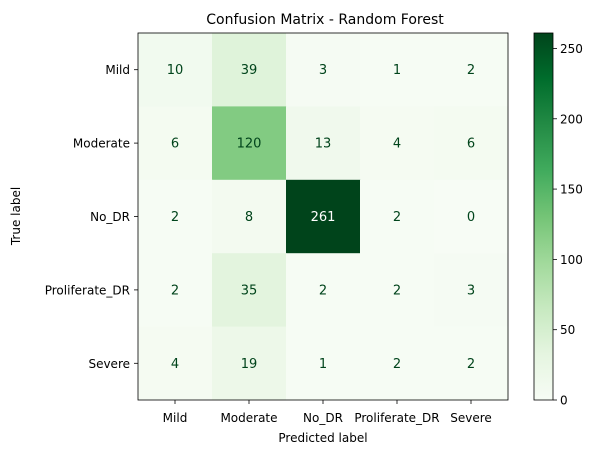 The height and width of the screenshot is (455, 597). What do you see at coordinates (325, 20) in the screenshot?
I see `chart-title: Confusion Matrix - Random Forest` at bounding box center [325, 20].